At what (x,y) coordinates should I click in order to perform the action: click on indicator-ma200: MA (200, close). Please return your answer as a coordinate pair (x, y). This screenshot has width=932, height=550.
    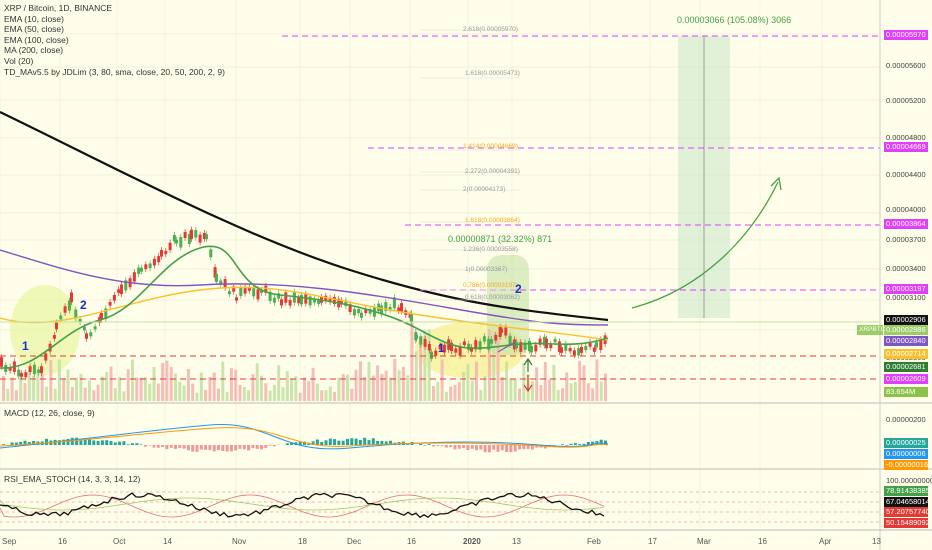
    Looking at the image, I should click on (34, 50).